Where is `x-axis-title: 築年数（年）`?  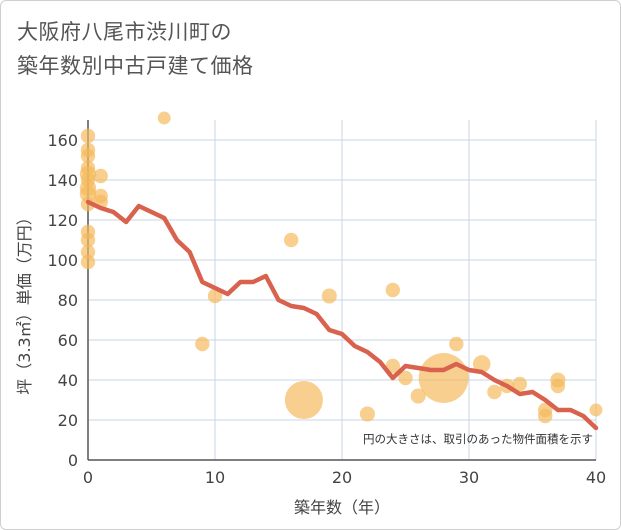 x-axis-title: 築年数（年） is located at coordinates (342, 507).